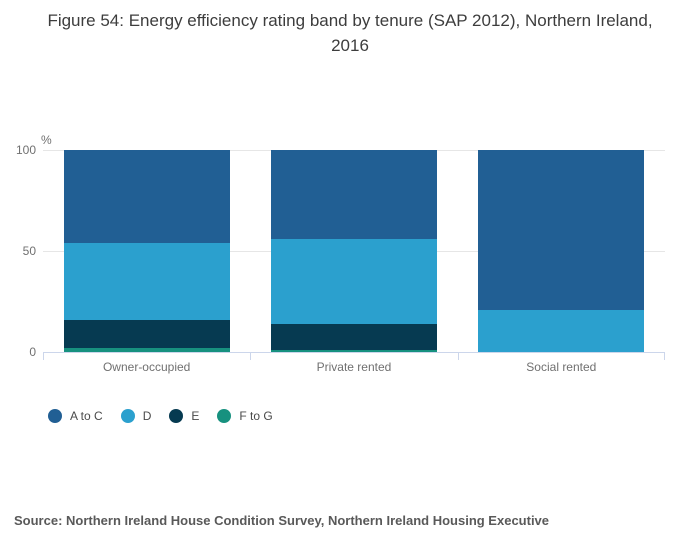 The height and width of the screenshot is (549, 700). Describe the element at coordinates (146, 333) in the screenshot. I see `bar-segment-e-owner-occupied` at that location.